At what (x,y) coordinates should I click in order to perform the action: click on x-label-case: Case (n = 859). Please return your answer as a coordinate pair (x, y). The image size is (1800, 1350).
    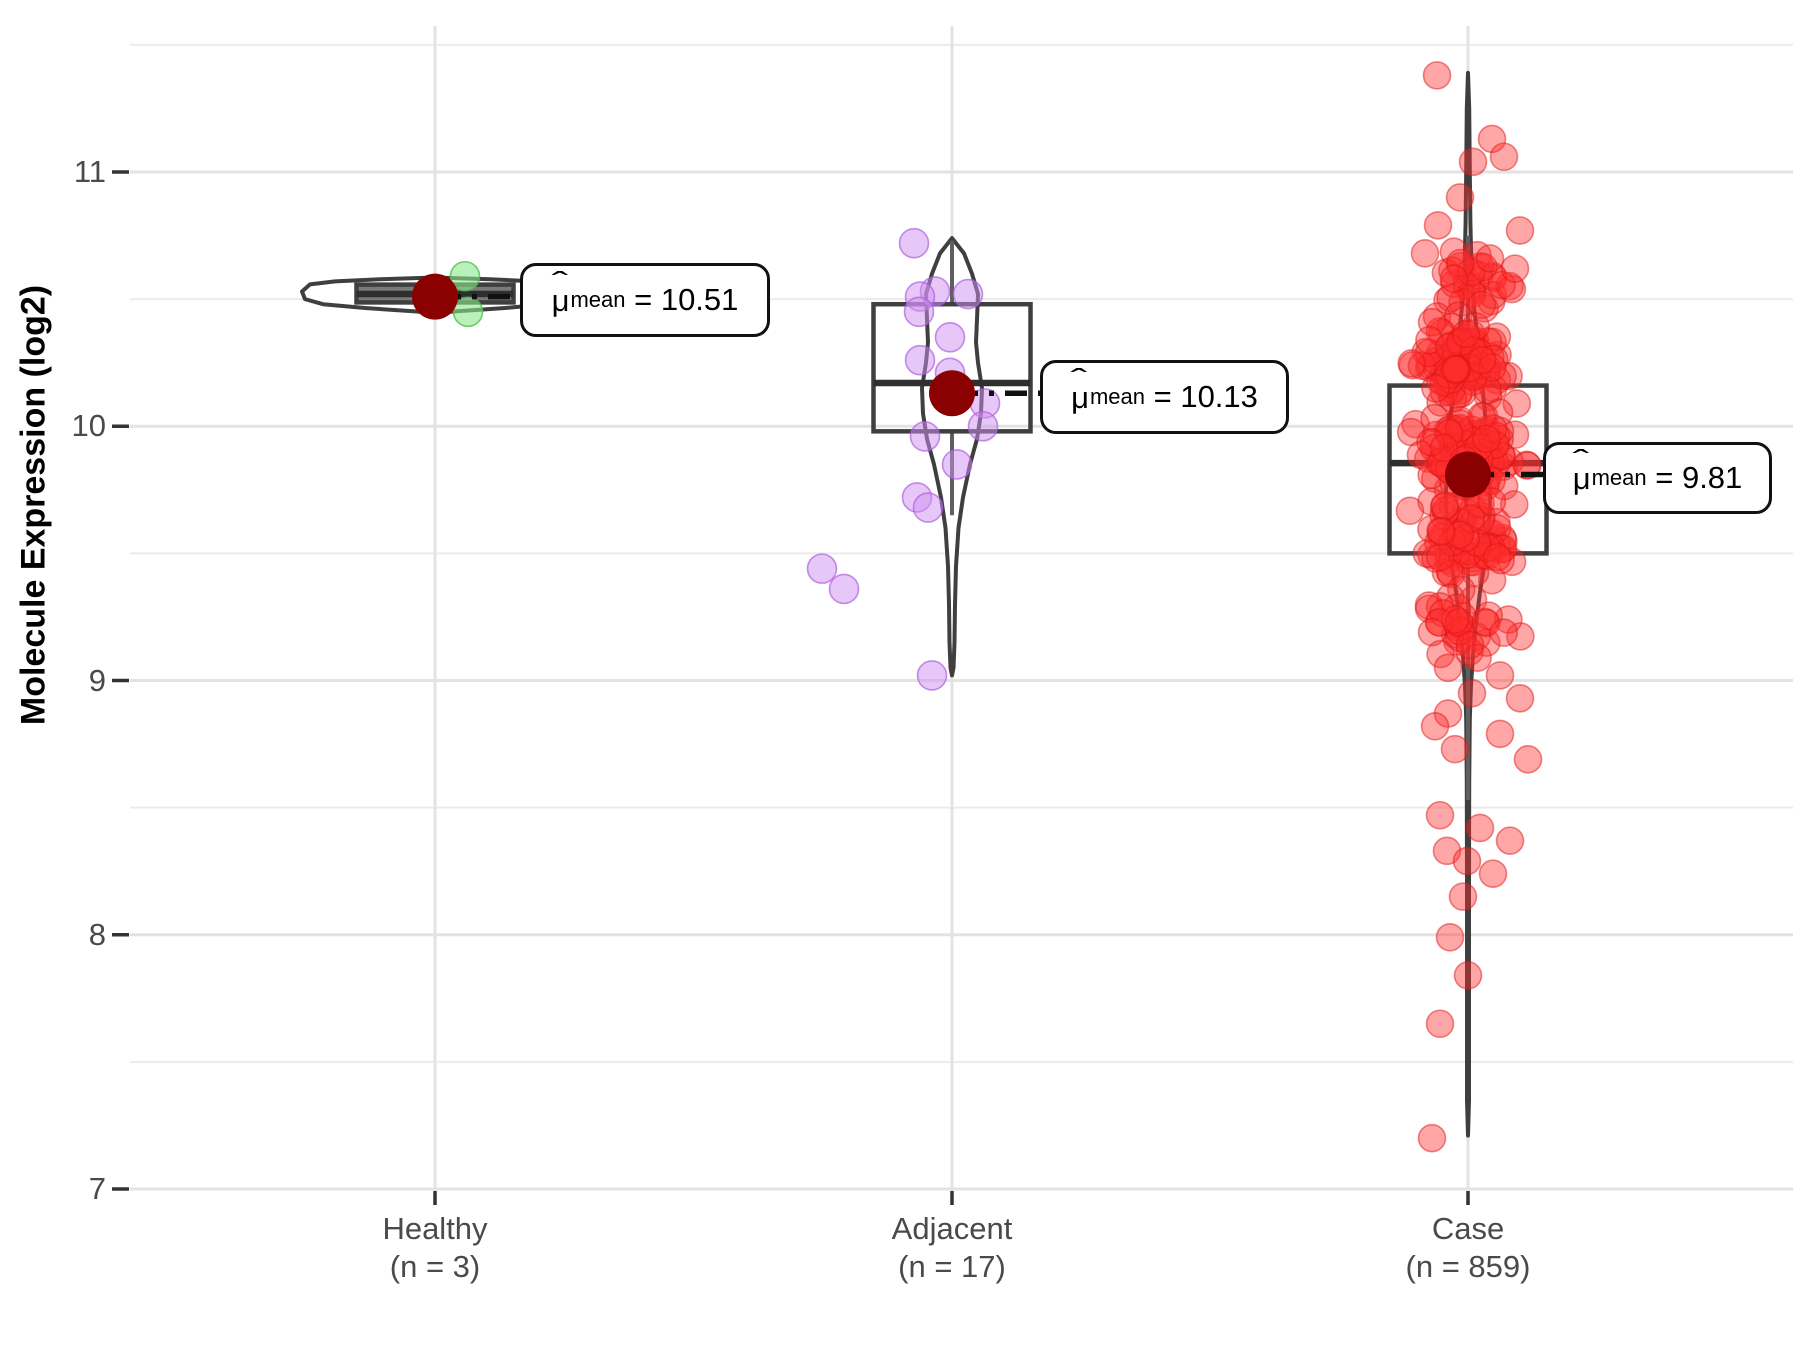
    Looking at the image, I should click on (1468, 1248).